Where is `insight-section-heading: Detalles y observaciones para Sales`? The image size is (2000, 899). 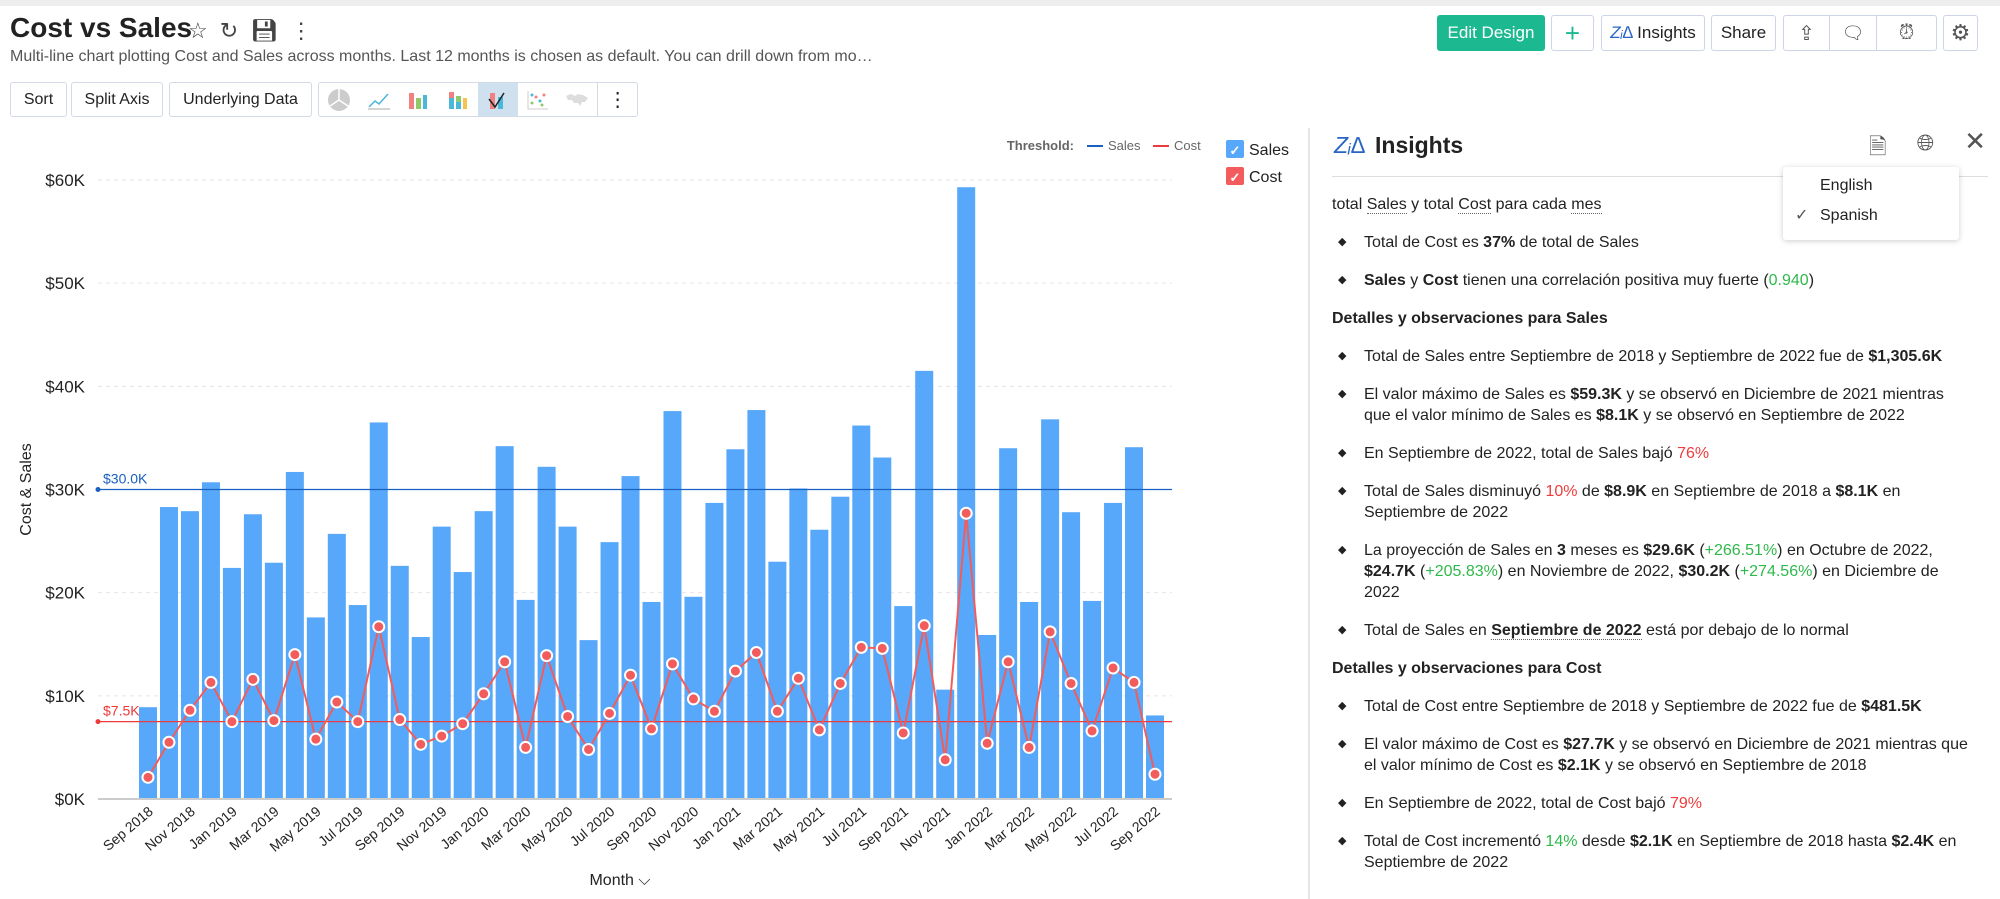 insight-section-heading: Detalles y observaciones para Sales is located at coordinates (1470, 318).